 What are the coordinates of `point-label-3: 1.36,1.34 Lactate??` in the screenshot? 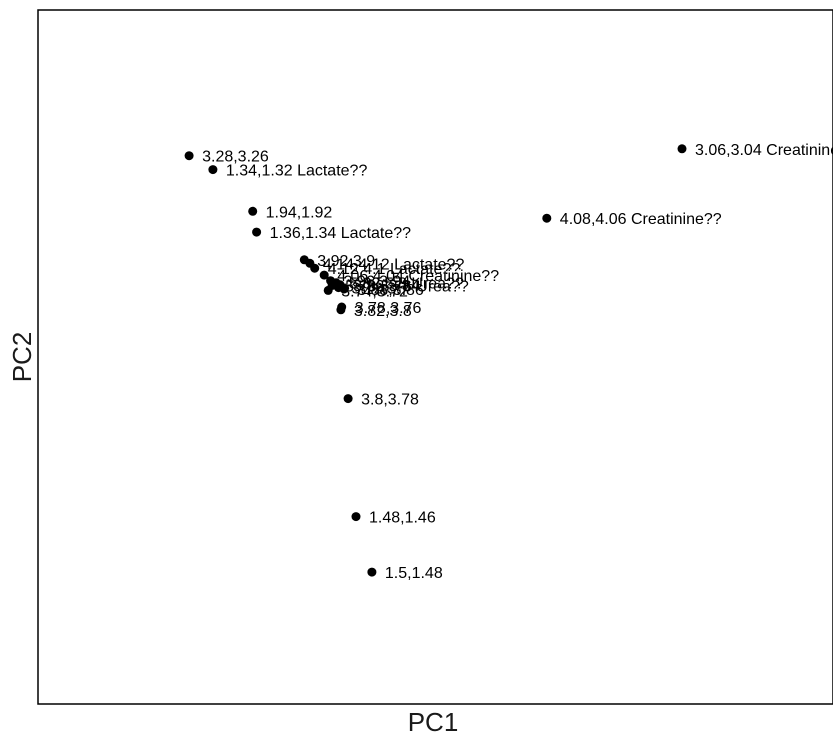 It's located at (341, 233).